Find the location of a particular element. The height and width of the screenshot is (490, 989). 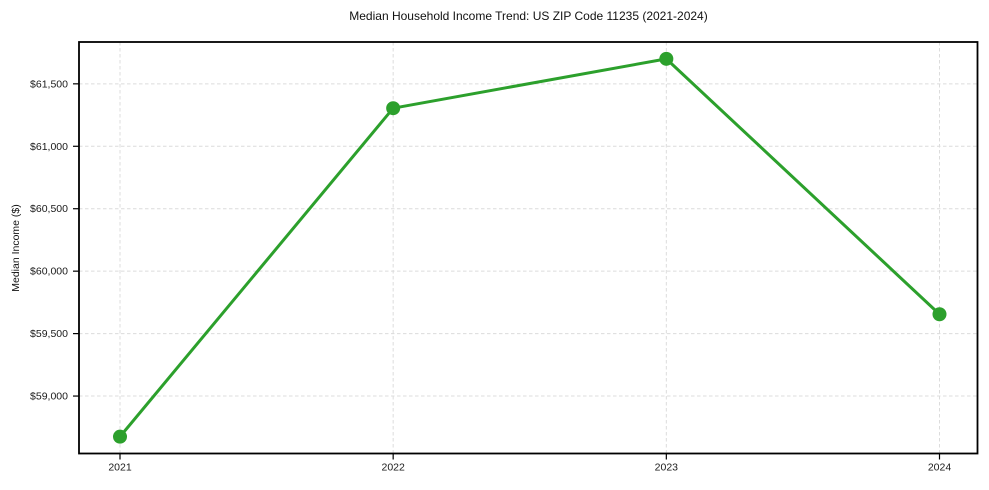

y-tick-label: $59,000 is located at coordinates (49, 397).